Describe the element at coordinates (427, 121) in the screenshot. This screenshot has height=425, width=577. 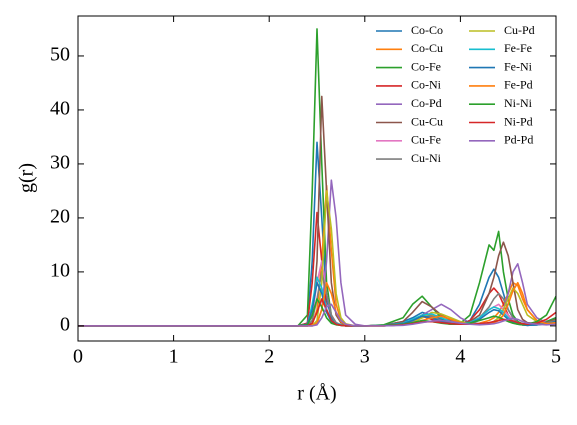
I see `legend-label: Cu-Cu` at that location.